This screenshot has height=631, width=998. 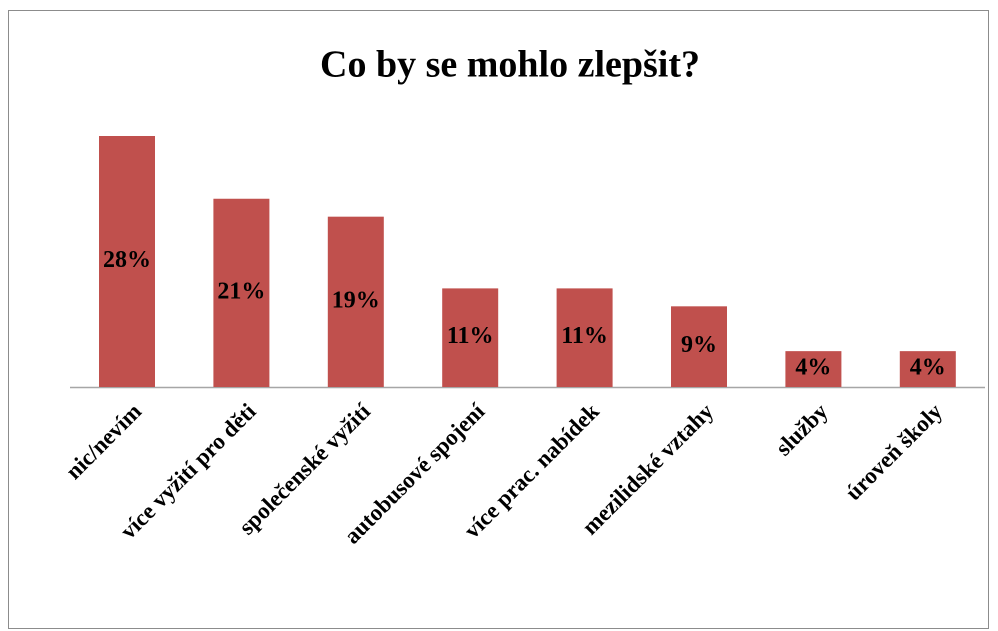 I want to click on value-label: 28%, so click(x=127, y=260).